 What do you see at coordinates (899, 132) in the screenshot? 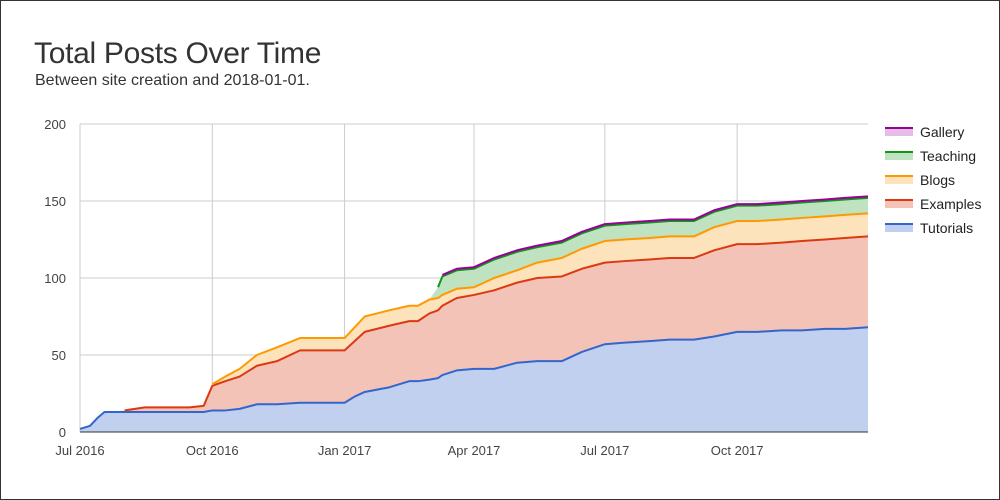
I see `legend-swatch-gallery` at bounding box center [899, 132].